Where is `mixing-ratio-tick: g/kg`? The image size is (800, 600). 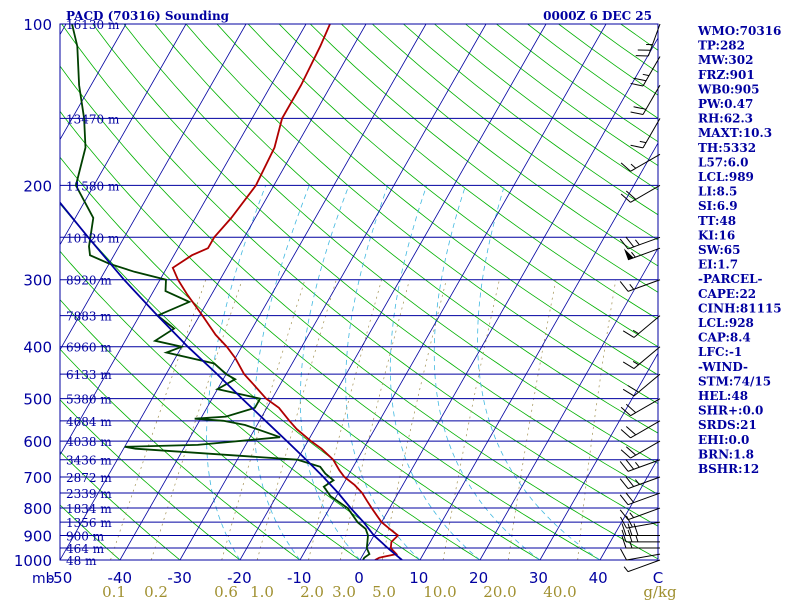
mixing-ratio-tick: g/kg is located at coordinates (660, 591).